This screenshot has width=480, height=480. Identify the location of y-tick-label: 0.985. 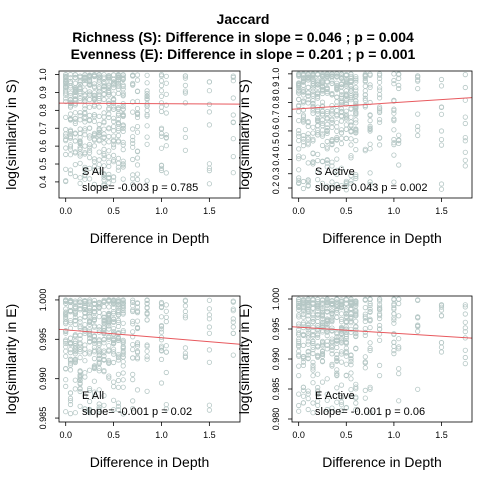
(43, 418).